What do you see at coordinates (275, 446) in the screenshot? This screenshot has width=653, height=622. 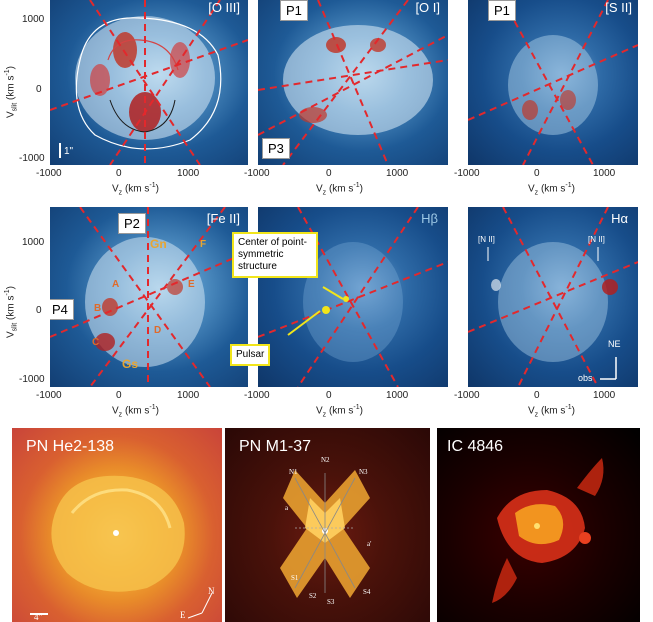 I see `m1-37-title: PN M1-37` at bounding box center [275, 446].